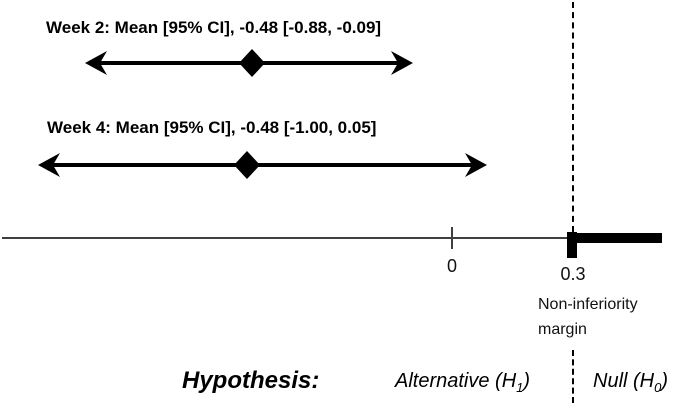 The image size is (685, 403). Describe the element at coordinates (96, 63) in the screenshot. I see `week2-left-arrowhead-icon` at that location.